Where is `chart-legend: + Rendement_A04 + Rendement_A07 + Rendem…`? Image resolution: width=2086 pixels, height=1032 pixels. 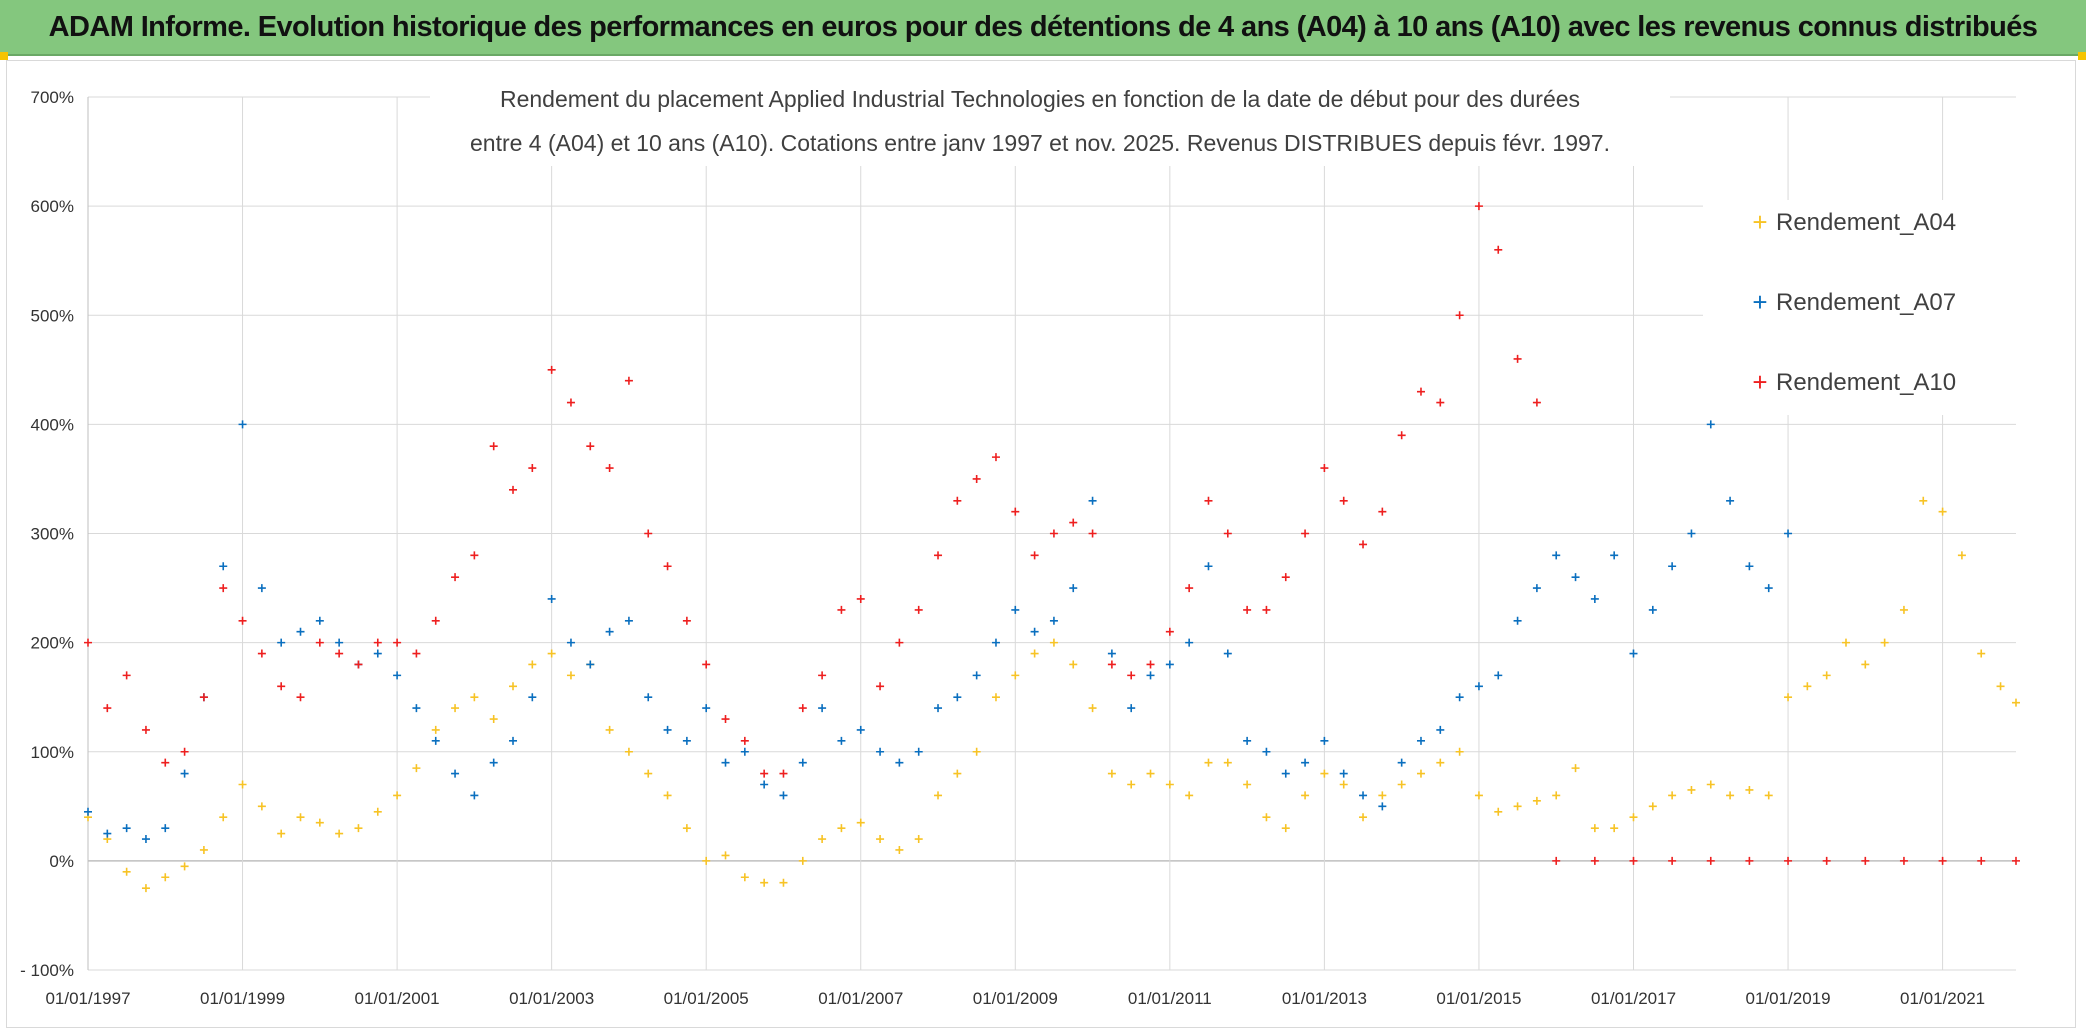 chart-legend: + Rendement_A04 + Rendement_A07 + Rendem… is located at coordinates (1860, 307).